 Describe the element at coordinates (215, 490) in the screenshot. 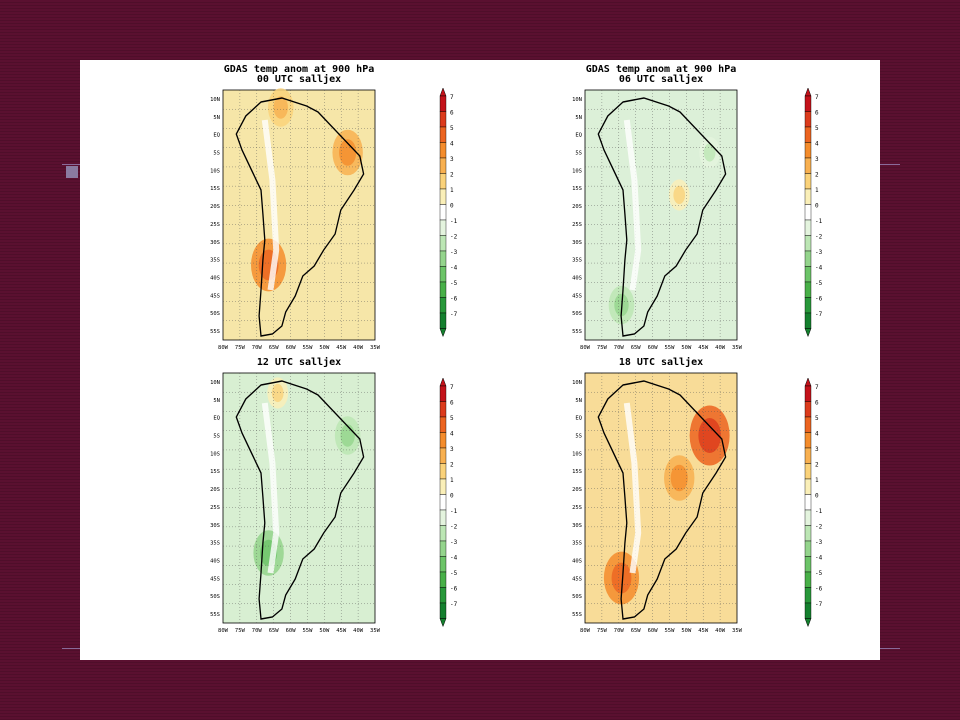

I see `y-tick-label: 20S` at that location.